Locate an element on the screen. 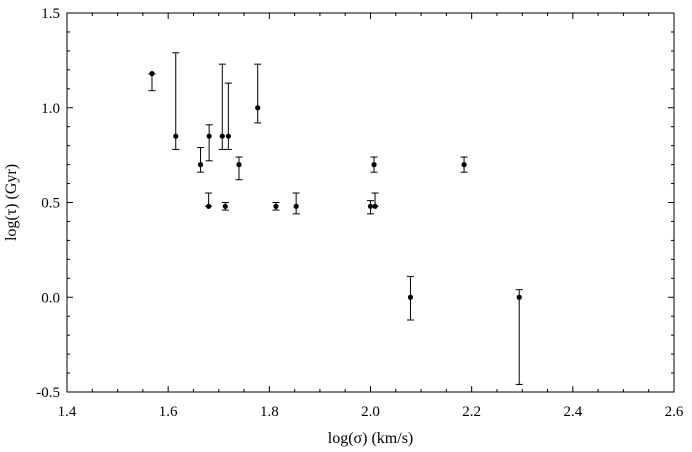  x-axis-label: log(σ) (km/s) is located at coordinates (371, 438).